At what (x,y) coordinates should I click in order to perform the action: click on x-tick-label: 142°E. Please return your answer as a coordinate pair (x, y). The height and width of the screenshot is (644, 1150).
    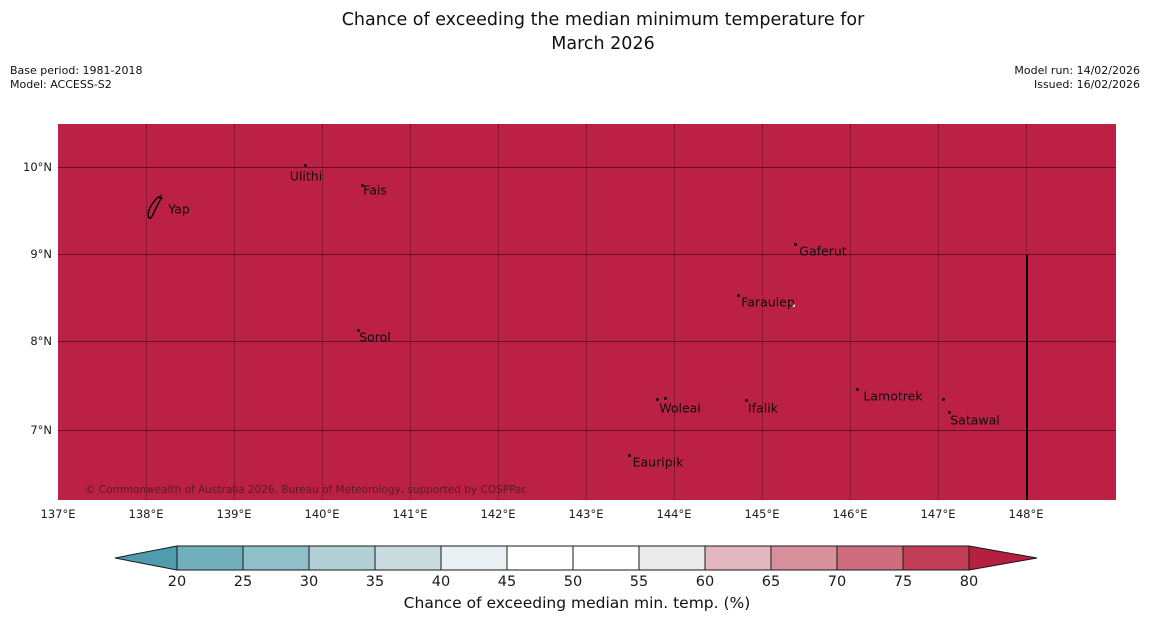
    Looking at the image, I should click on (498, 514).